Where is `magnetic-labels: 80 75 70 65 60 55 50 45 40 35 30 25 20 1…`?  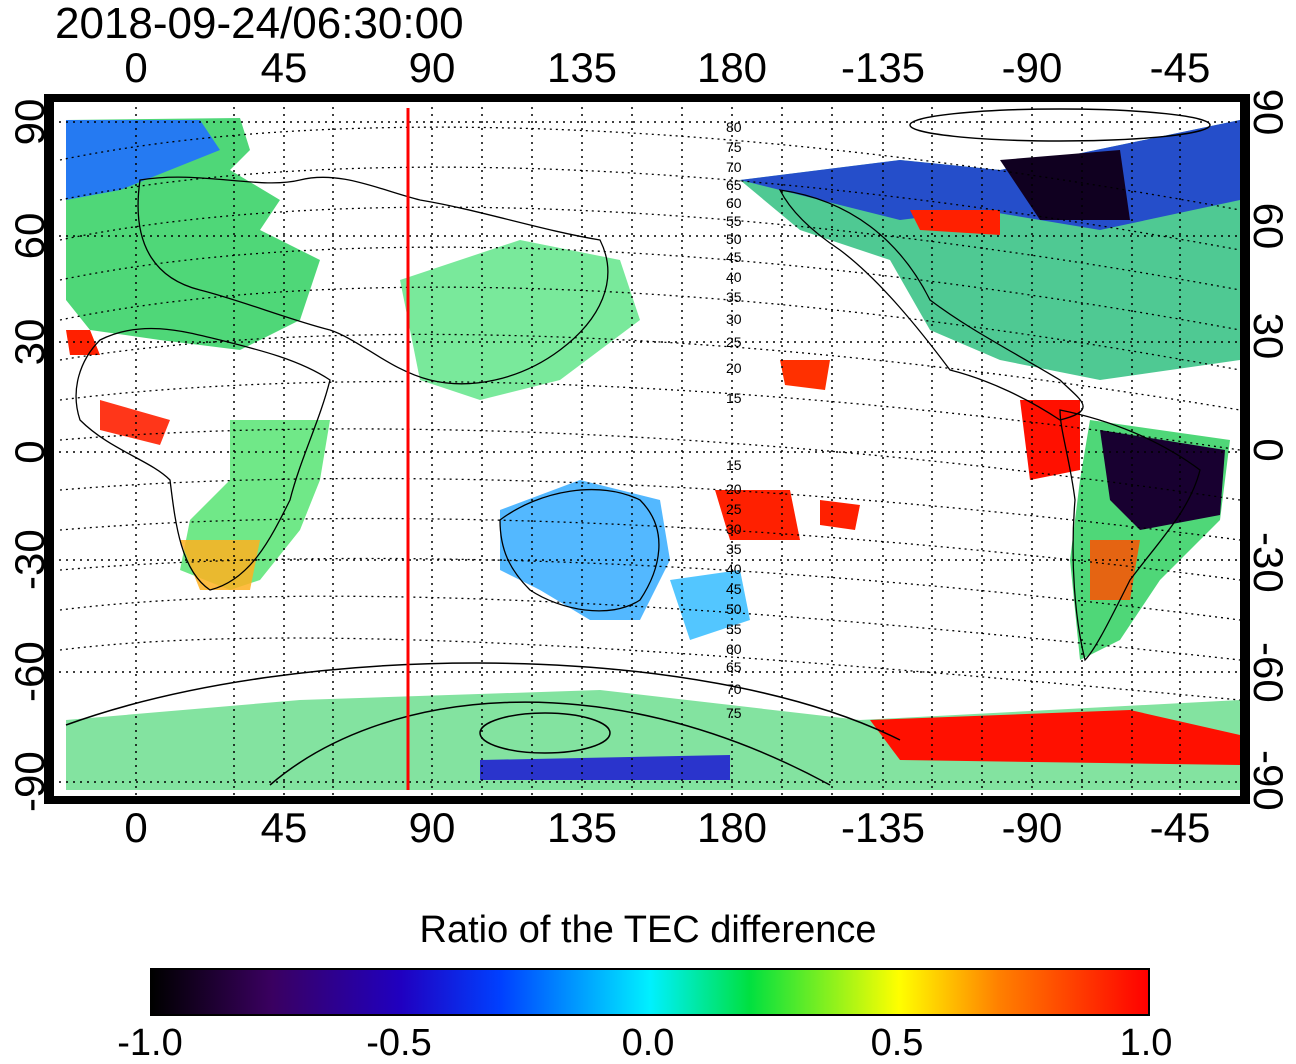
magnetic-labels: 80 75 70 65 60 55 50 45 40 35 30 25 20 1… is located at coordinates (734, 420).